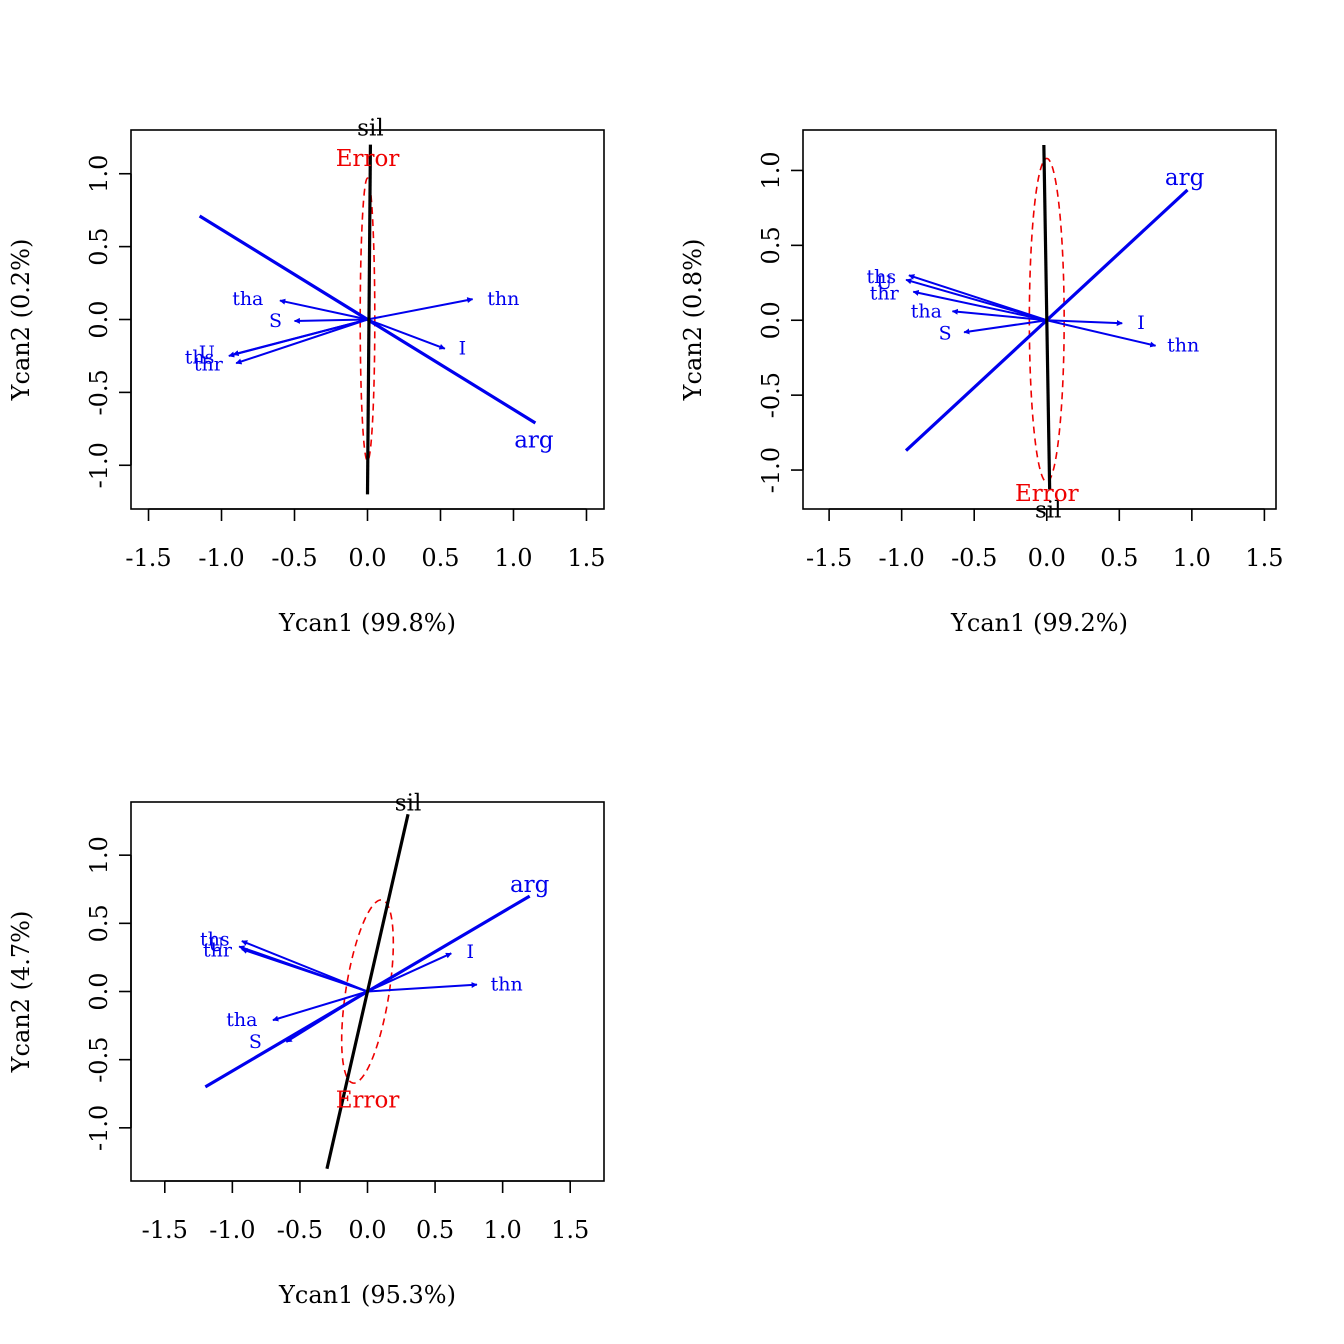 The height and width of the screenshot is (1344, 1344). Describe the element at coordinates (534, 440) in the screenshot. I see `chart1-arg-label: arg` at that location.